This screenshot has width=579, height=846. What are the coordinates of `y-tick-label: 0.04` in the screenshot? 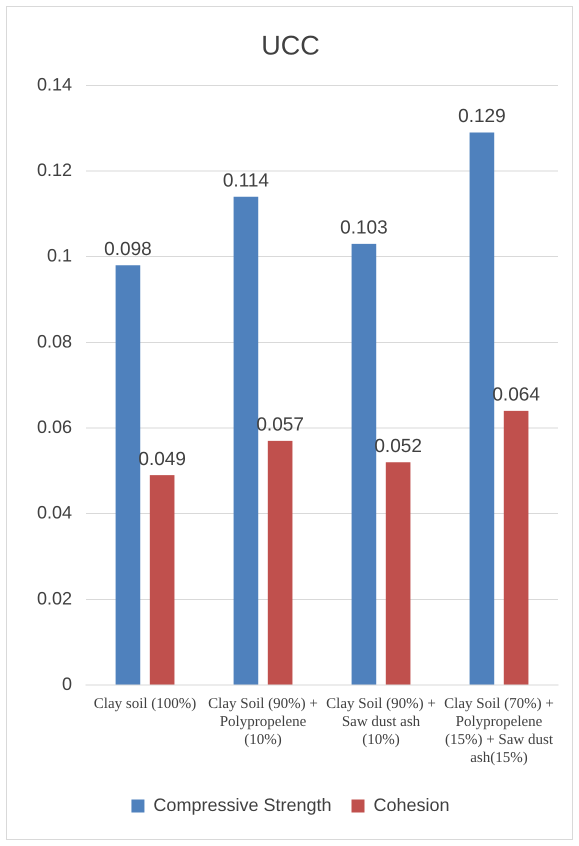 It's located at (54, 512).